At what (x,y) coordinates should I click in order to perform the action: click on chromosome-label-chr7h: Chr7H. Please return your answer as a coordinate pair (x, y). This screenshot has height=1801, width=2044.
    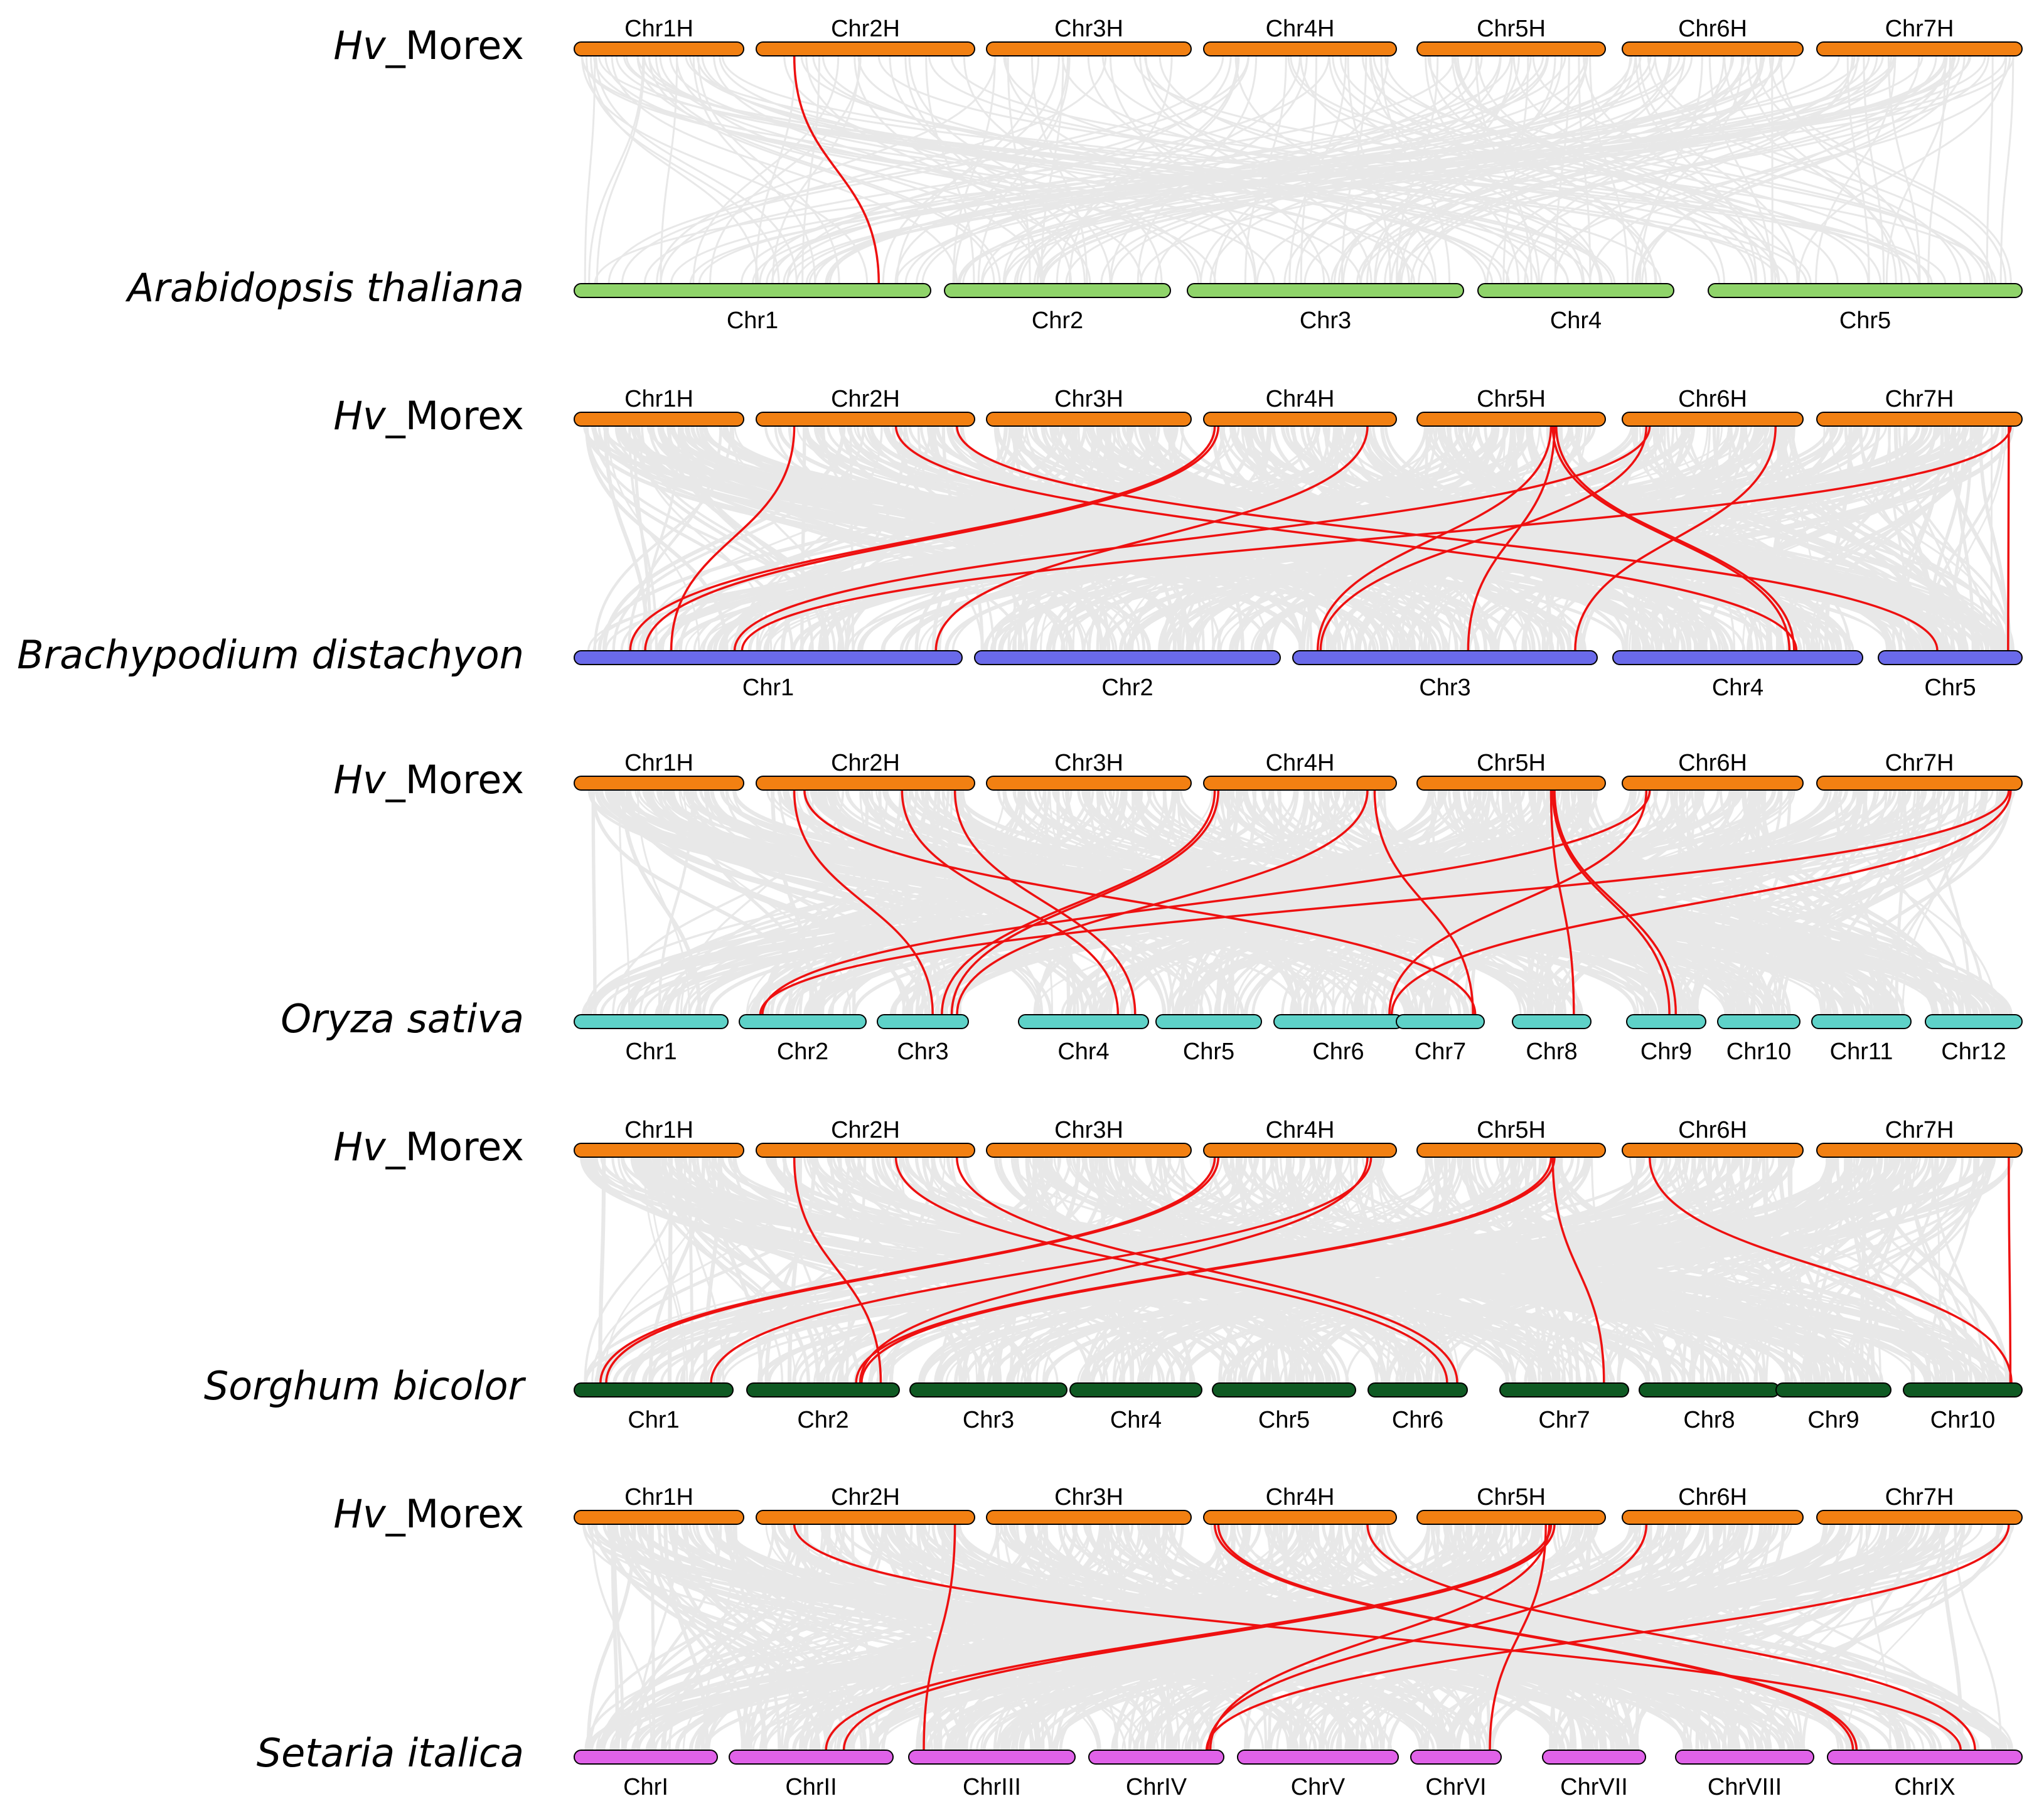
    Looking at the image, I should click on (1920, 763).